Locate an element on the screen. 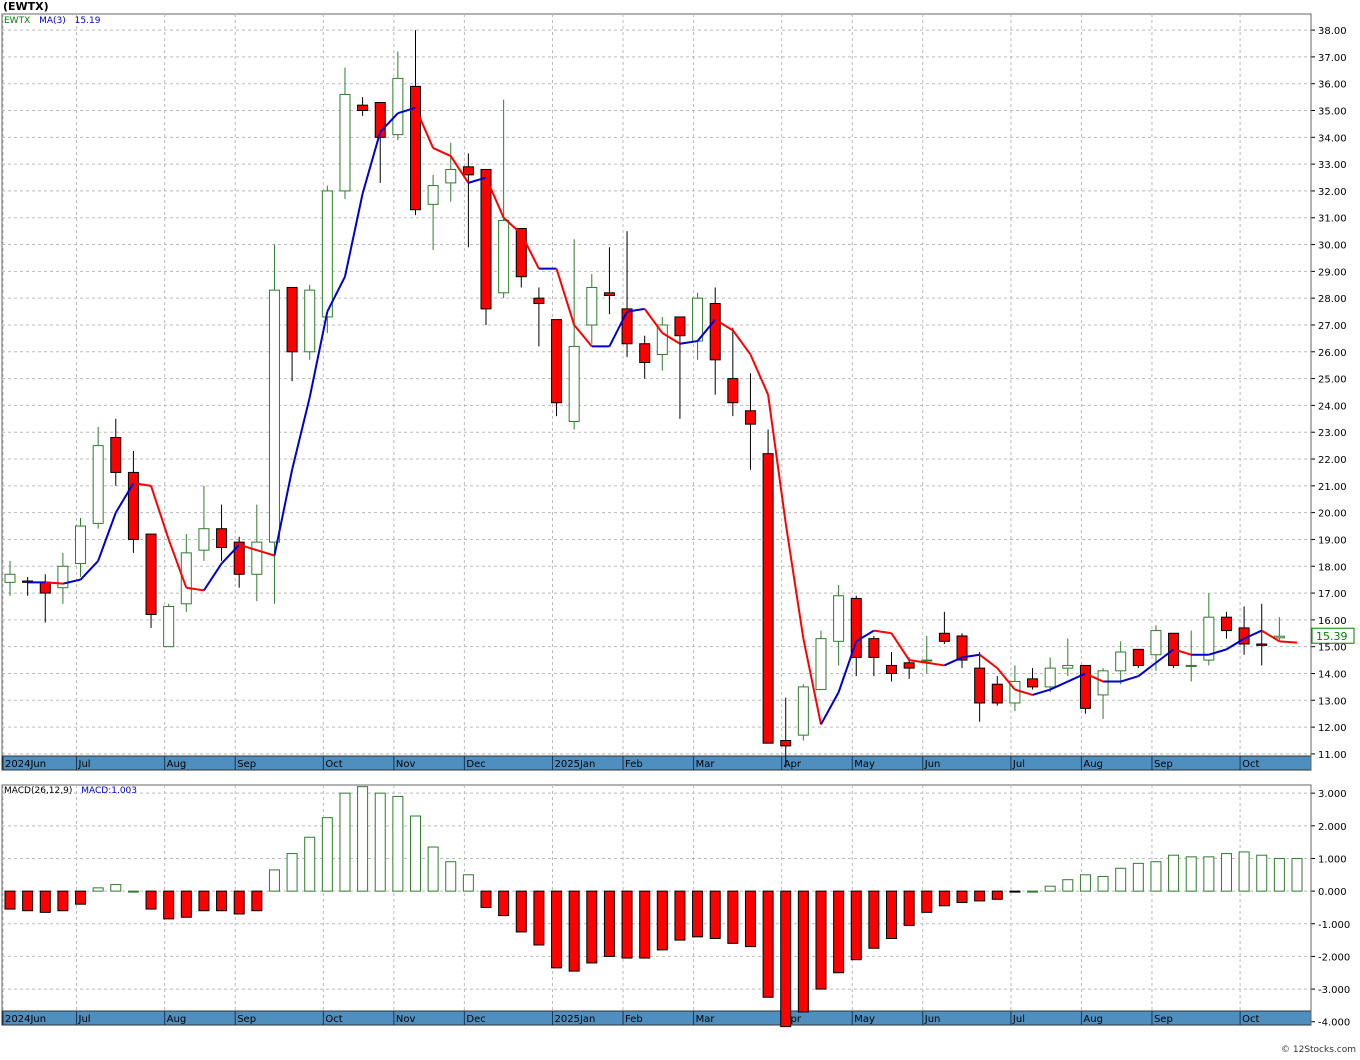 The width and height of the screenshot is (1360, 1060). macd-date-band is located at coordinates (656, 1018).